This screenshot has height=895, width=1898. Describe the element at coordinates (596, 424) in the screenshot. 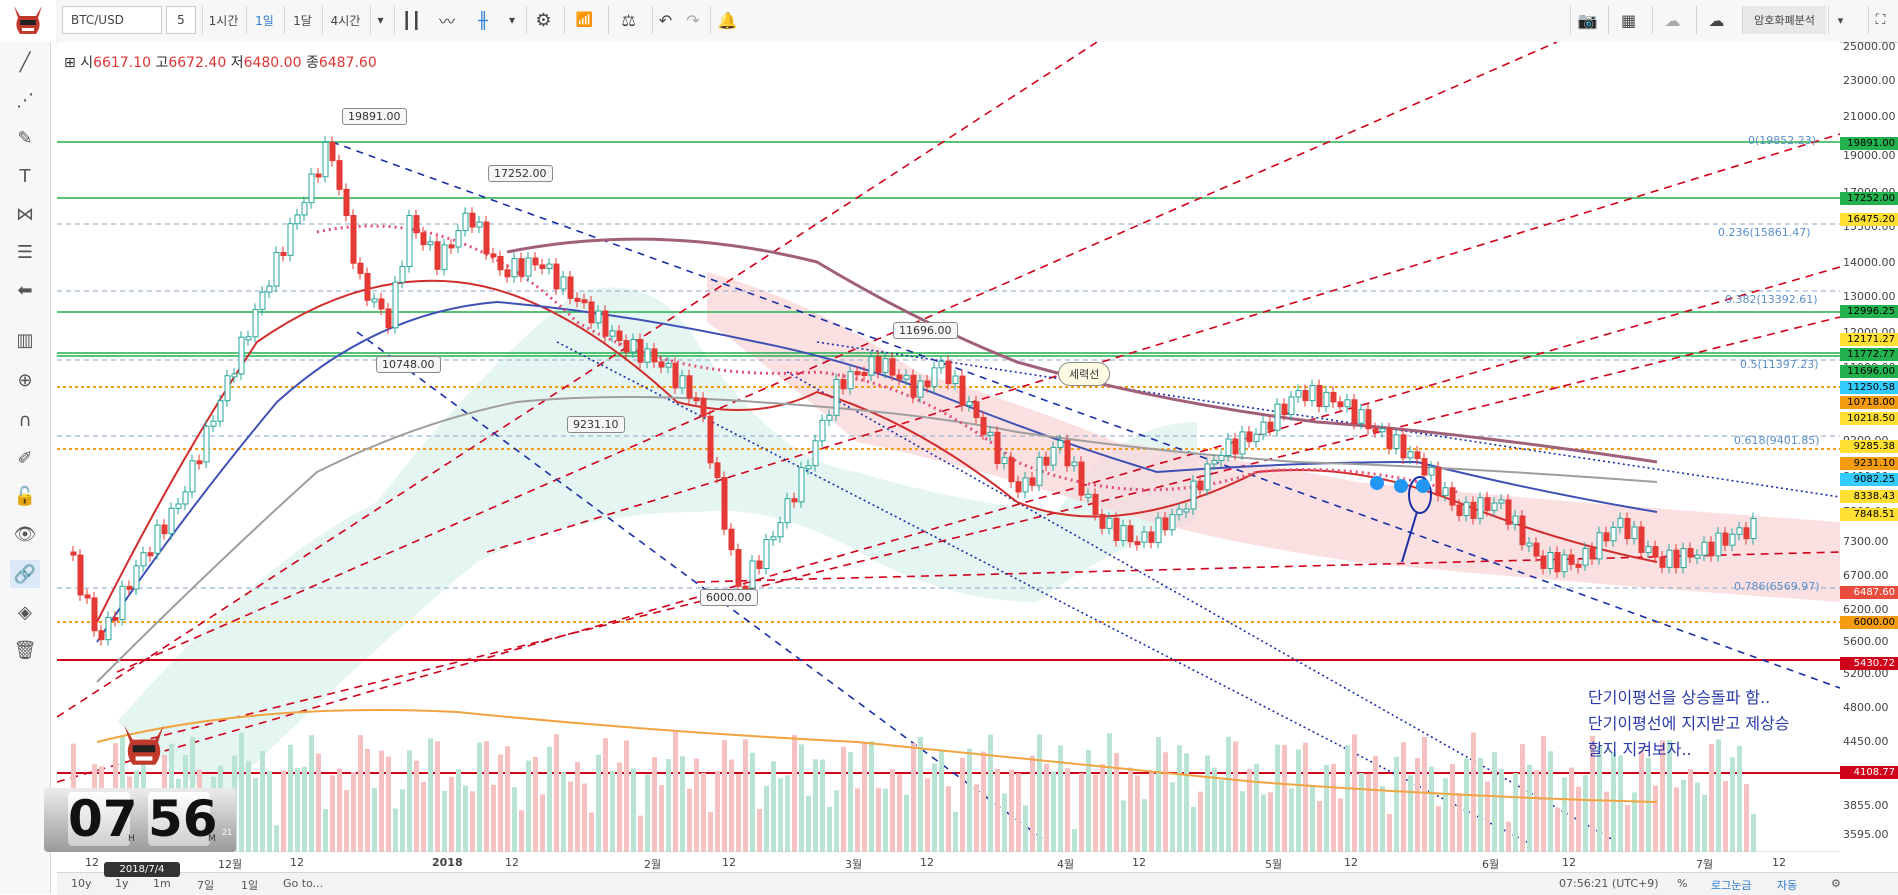

I see `callout-tag: 9231.10` at that location.